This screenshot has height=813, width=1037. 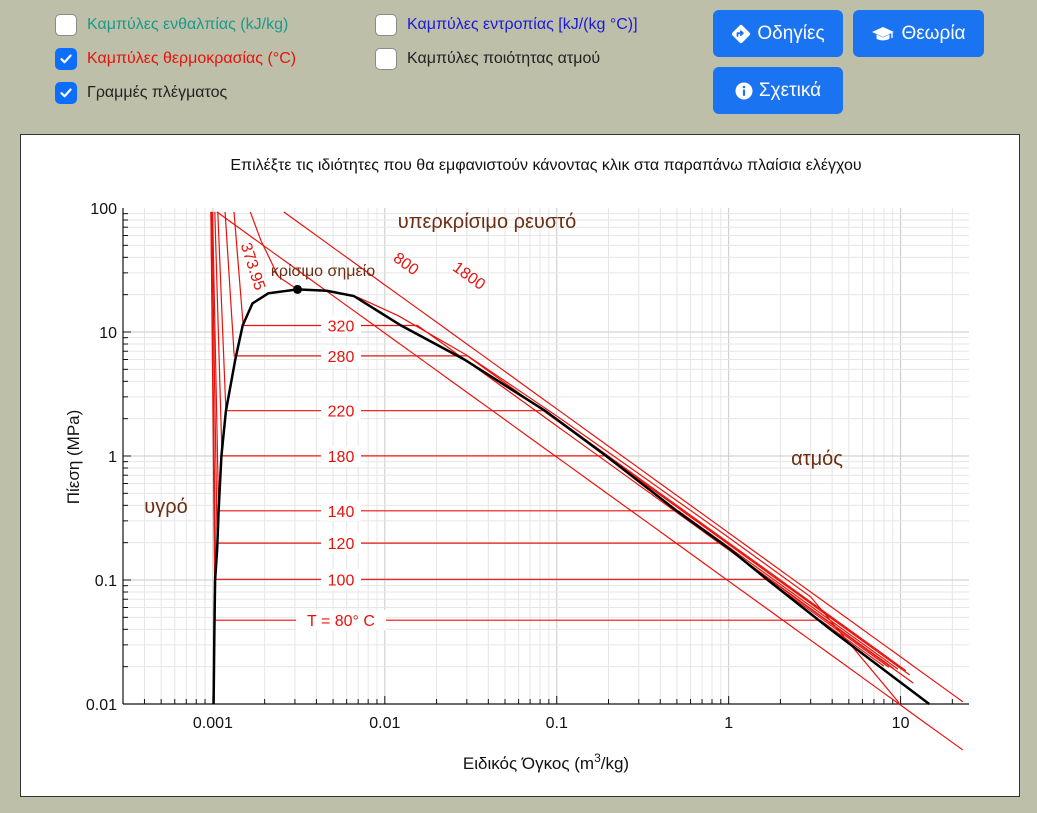 What do you see at coordinates (744, 91) in the screenshot?
I see `info-icon` at bounding box center [744, 91].